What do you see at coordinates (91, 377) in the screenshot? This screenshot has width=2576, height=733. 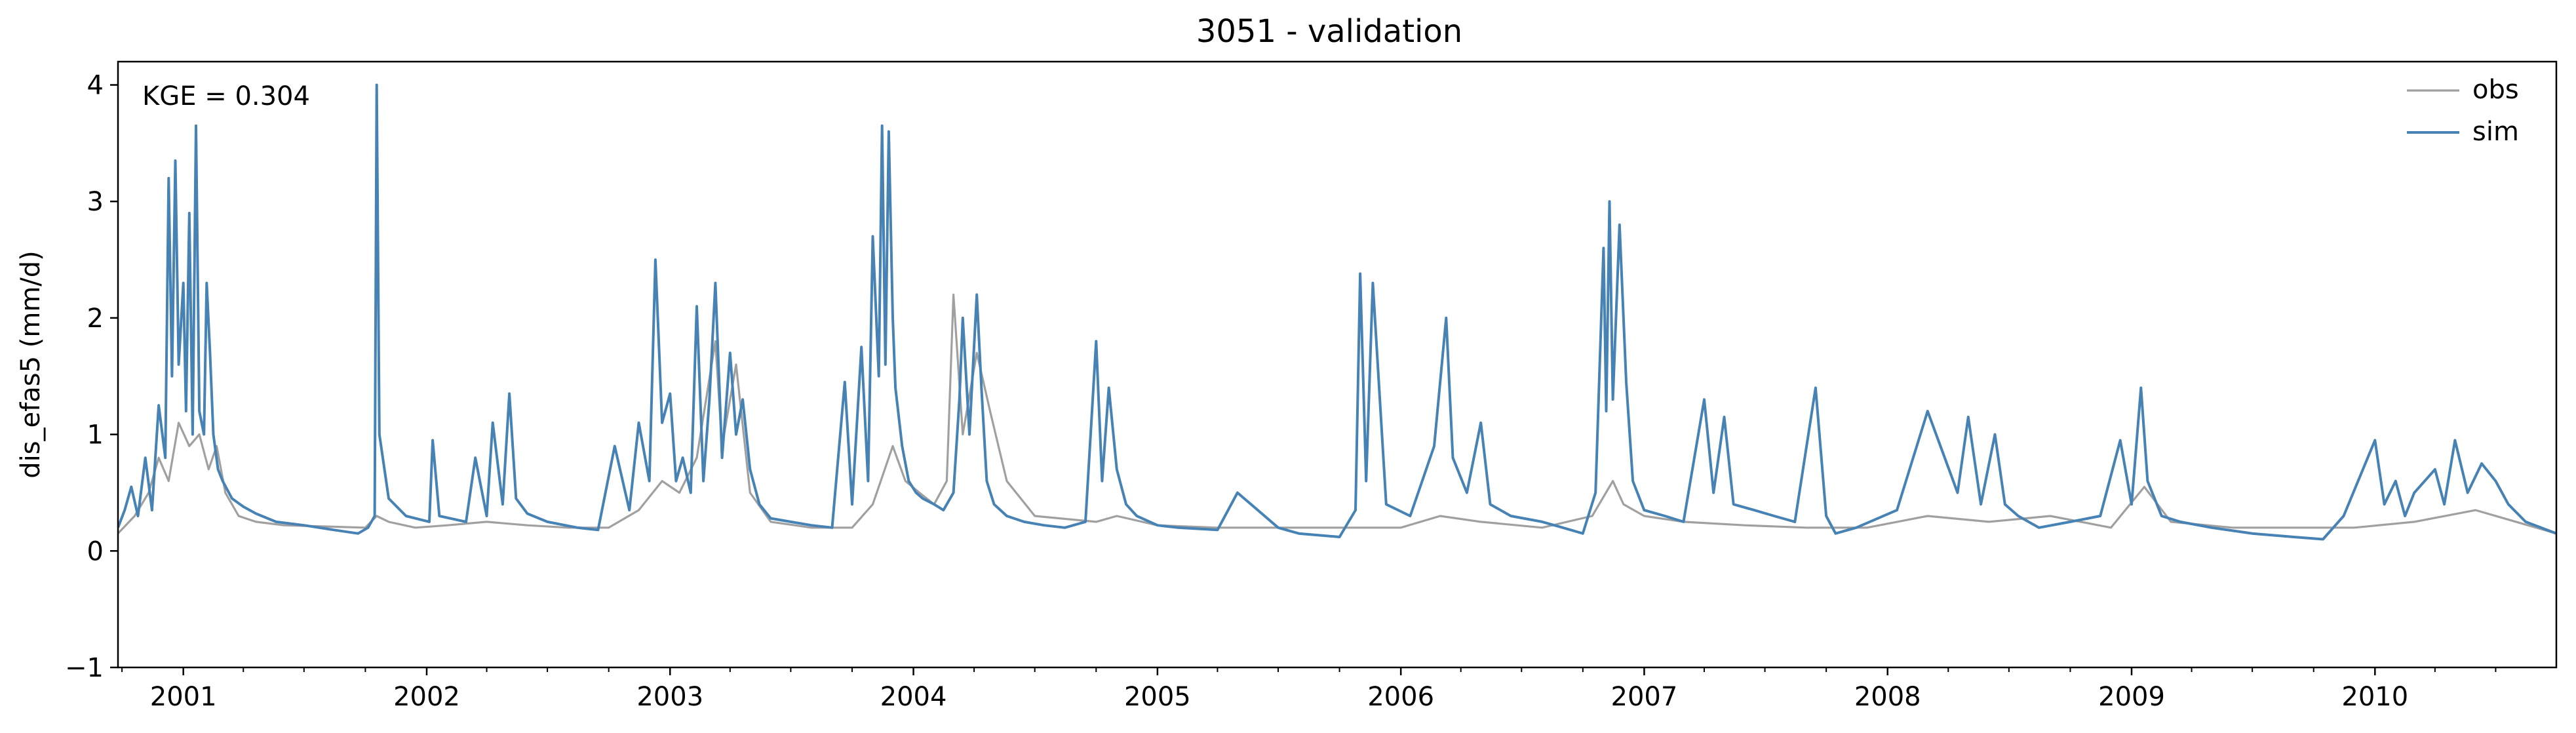 I see `y-axis: −1 0 1 2 3 4` at bounding box center [91, 377].